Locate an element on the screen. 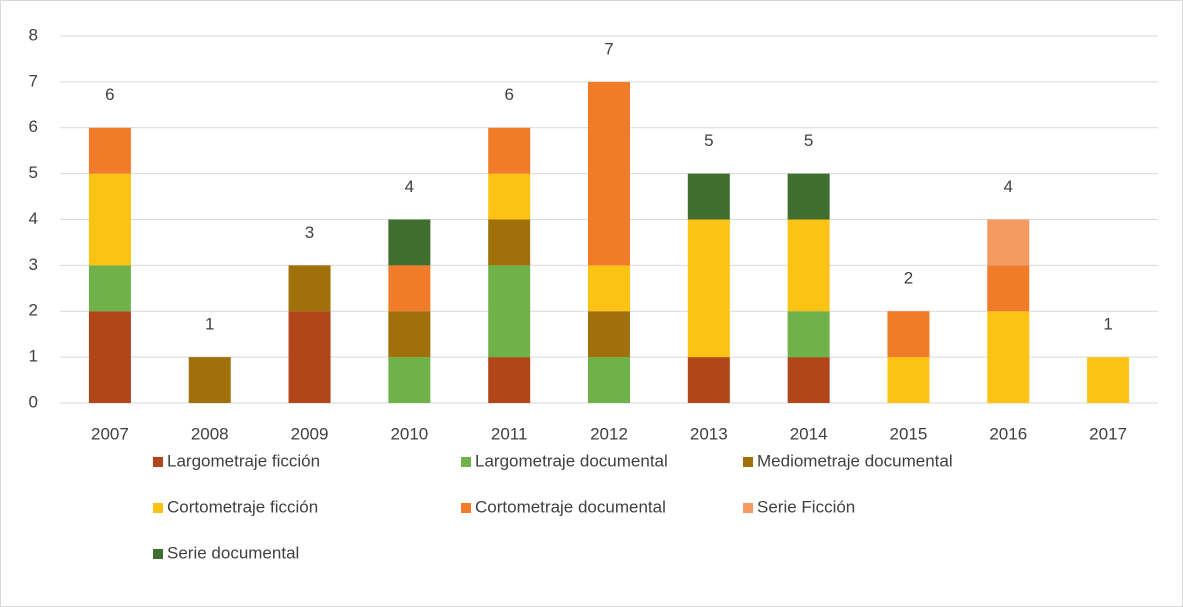 This screenshot has height=607, width=1183. y-tick-label: 0 is located at coordinates (33, 401).